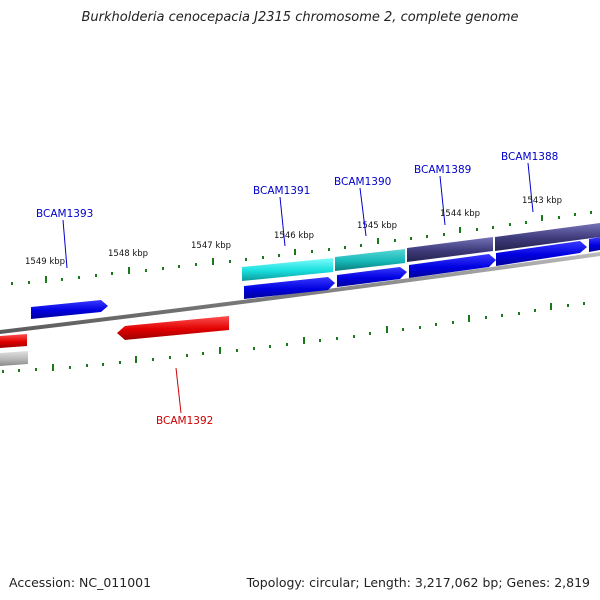 This screenshot has height=600, width=600. Describe the element at coordinates (442, 170) in the screenshot. I see `gene-label-bcam1389: BCAM1389` at that location.